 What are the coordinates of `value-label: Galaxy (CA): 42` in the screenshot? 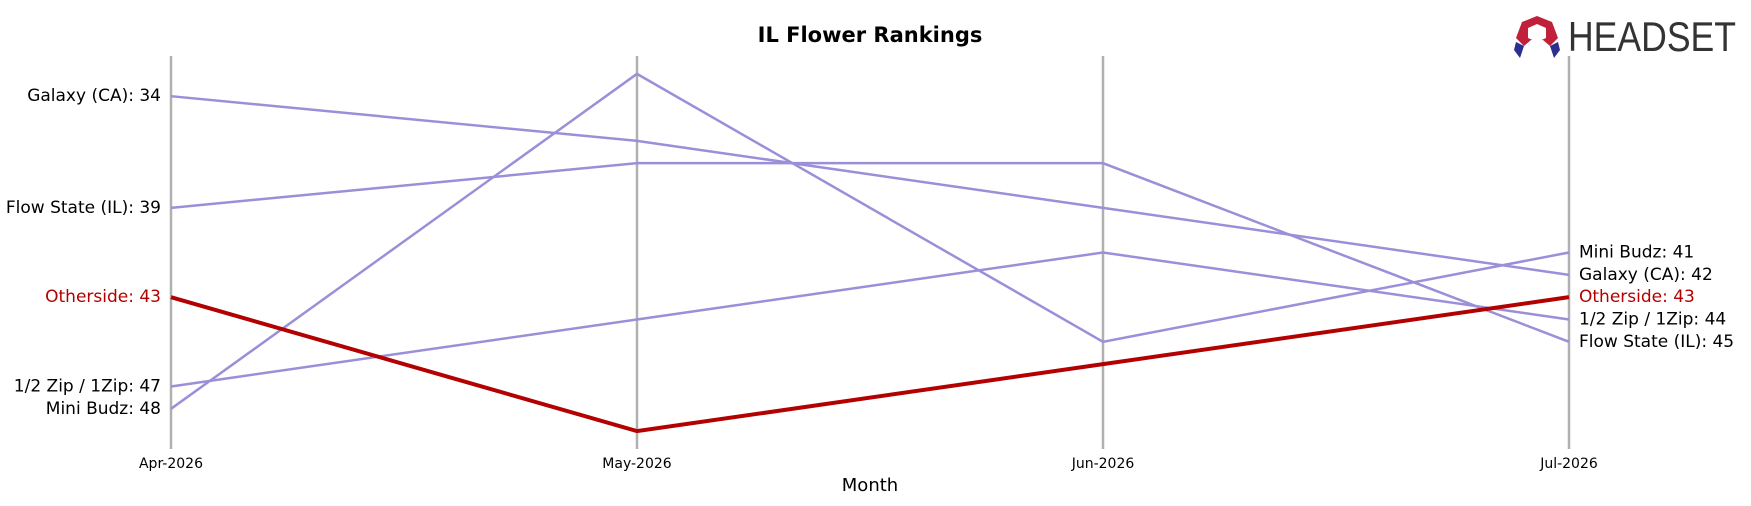 It's located at (1646, 275).